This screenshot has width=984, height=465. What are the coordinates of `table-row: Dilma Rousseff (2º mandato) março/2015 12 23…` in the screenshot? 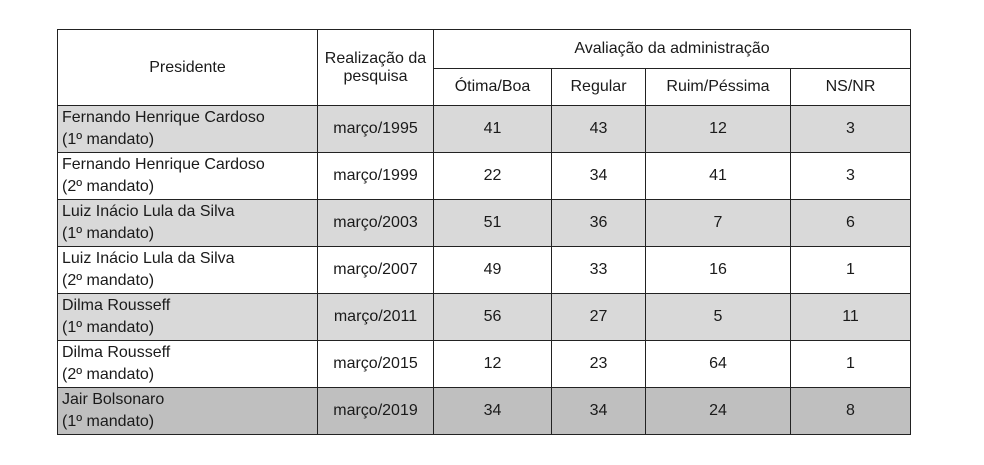 It's located at (484, 364).